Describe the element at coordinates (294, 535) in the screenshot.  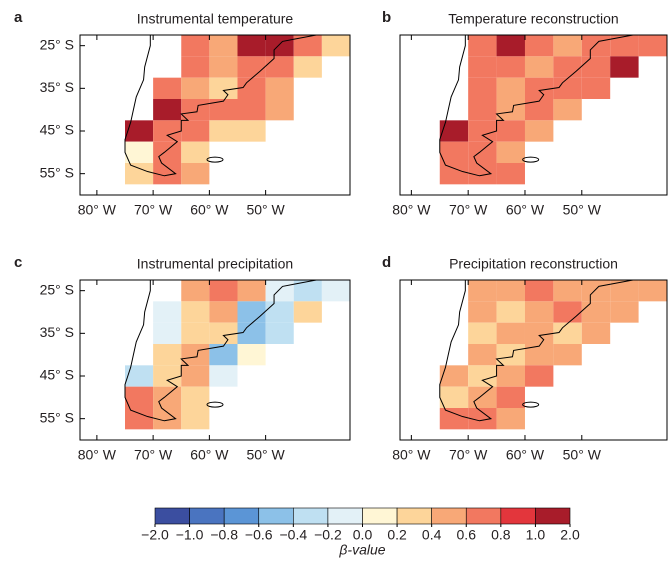
I see `colorbar-tick-label: −0.4` at that location.